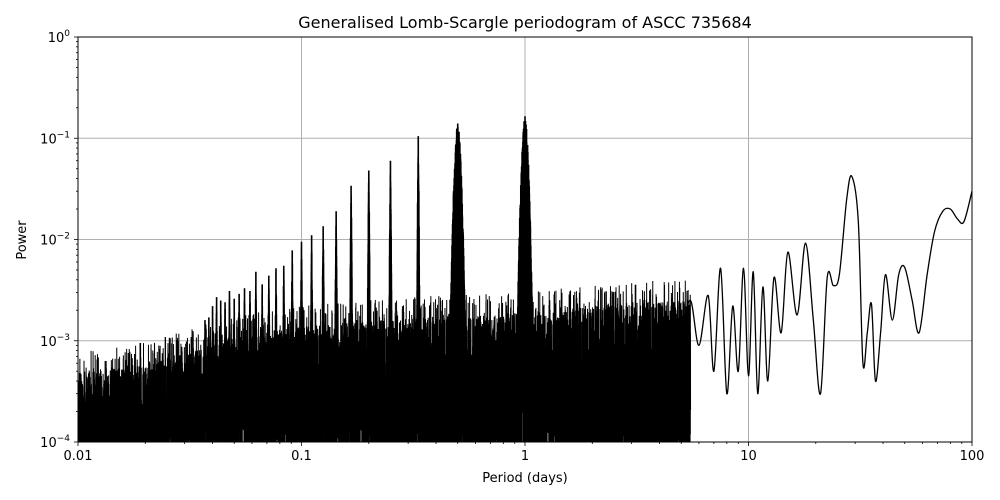  What do you see at coordinates (55, 240) in the screenshot?
I see `y-tick-label: 10⁻²` at bounding box center [55, 240].